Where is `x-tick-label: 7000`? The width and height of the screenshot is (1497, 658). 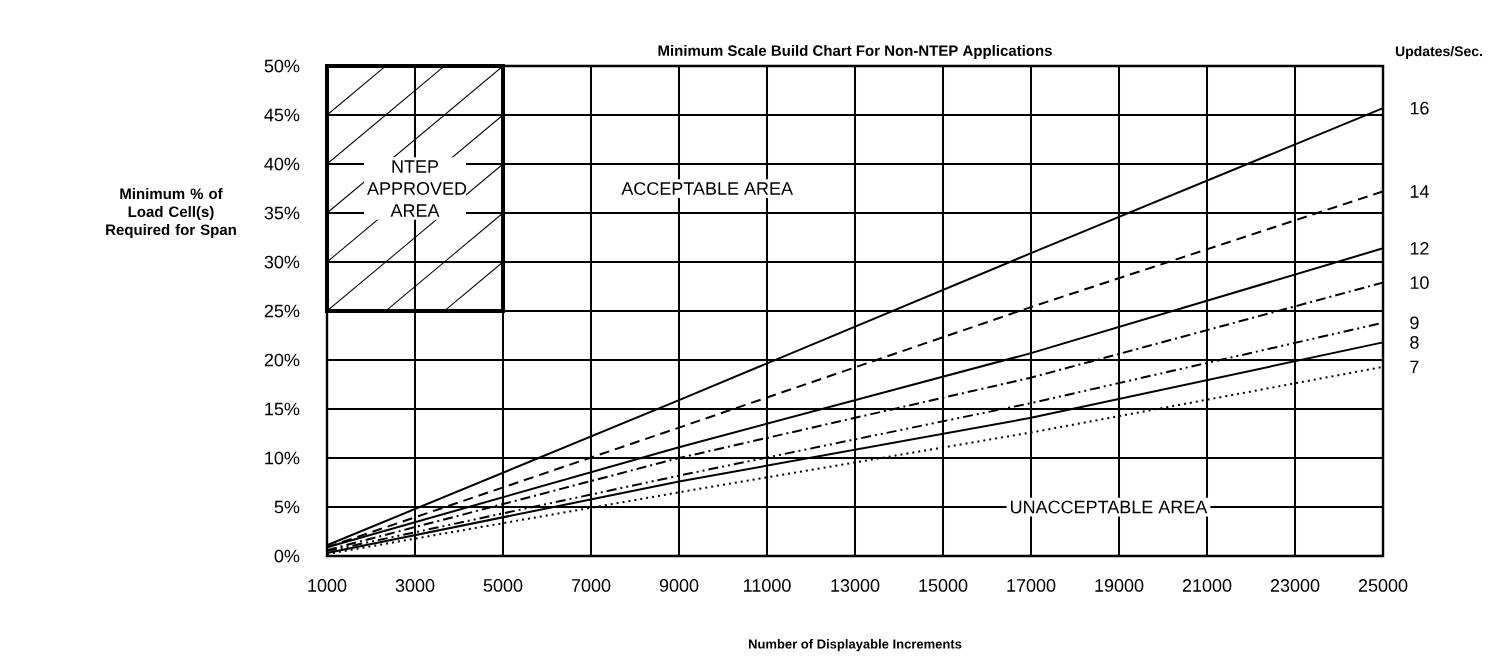
x-tick-label: 7000 is located at coordinates (591, 585).